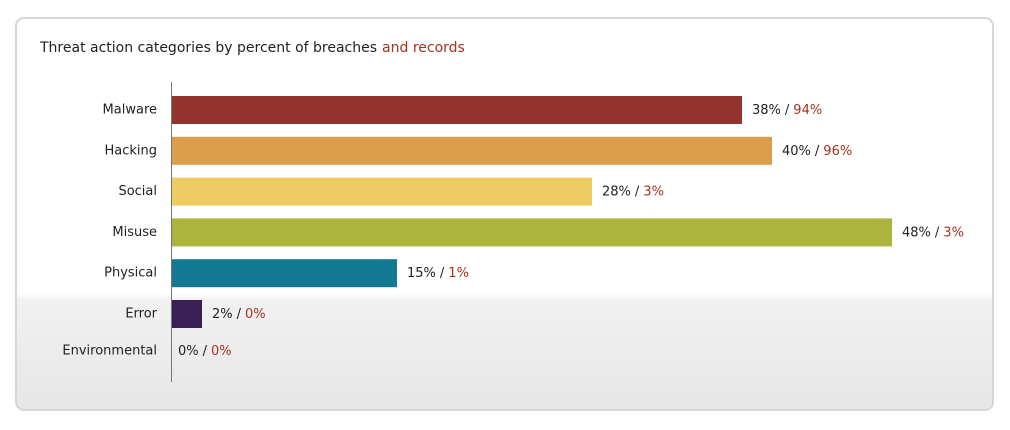 The image size is (1010, 430). Describe the element at coordinates (130, 150) in the screenshot. I see `y-tick-label: Hacking` at that location.